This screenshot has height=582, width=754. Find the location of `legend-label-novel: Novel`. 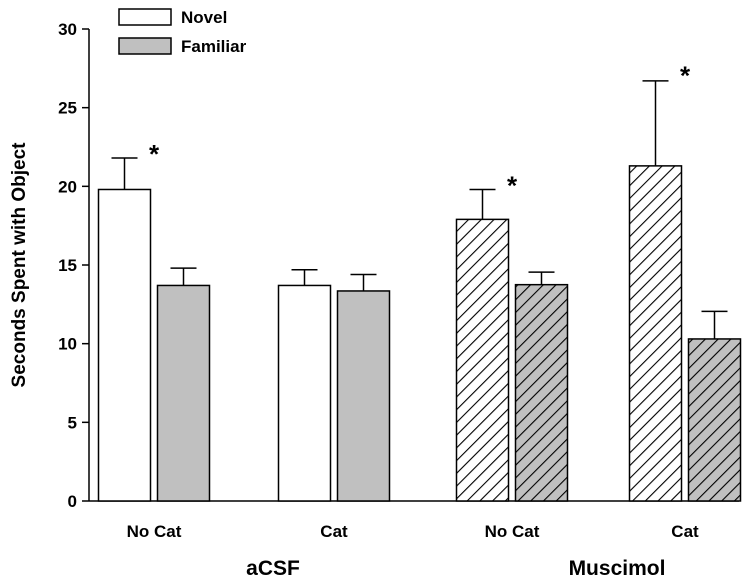

legend-label-novel: Novel is located at coordinates (204, 17).